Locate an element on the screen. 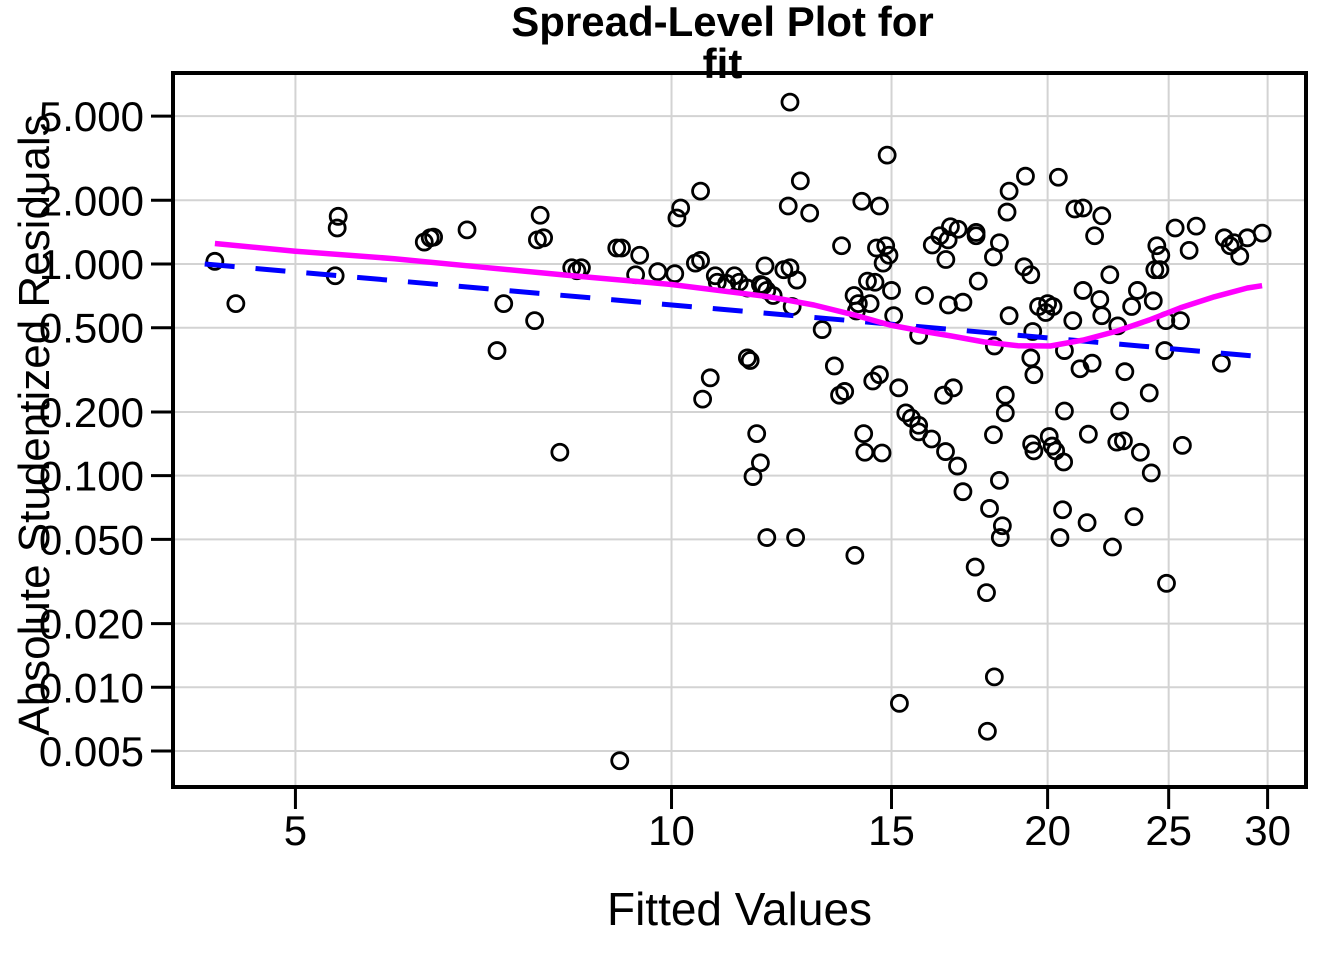 This screenshot has width=1344, height=960. y-tick-label: 0.200 is located at coordinates (91, 412).